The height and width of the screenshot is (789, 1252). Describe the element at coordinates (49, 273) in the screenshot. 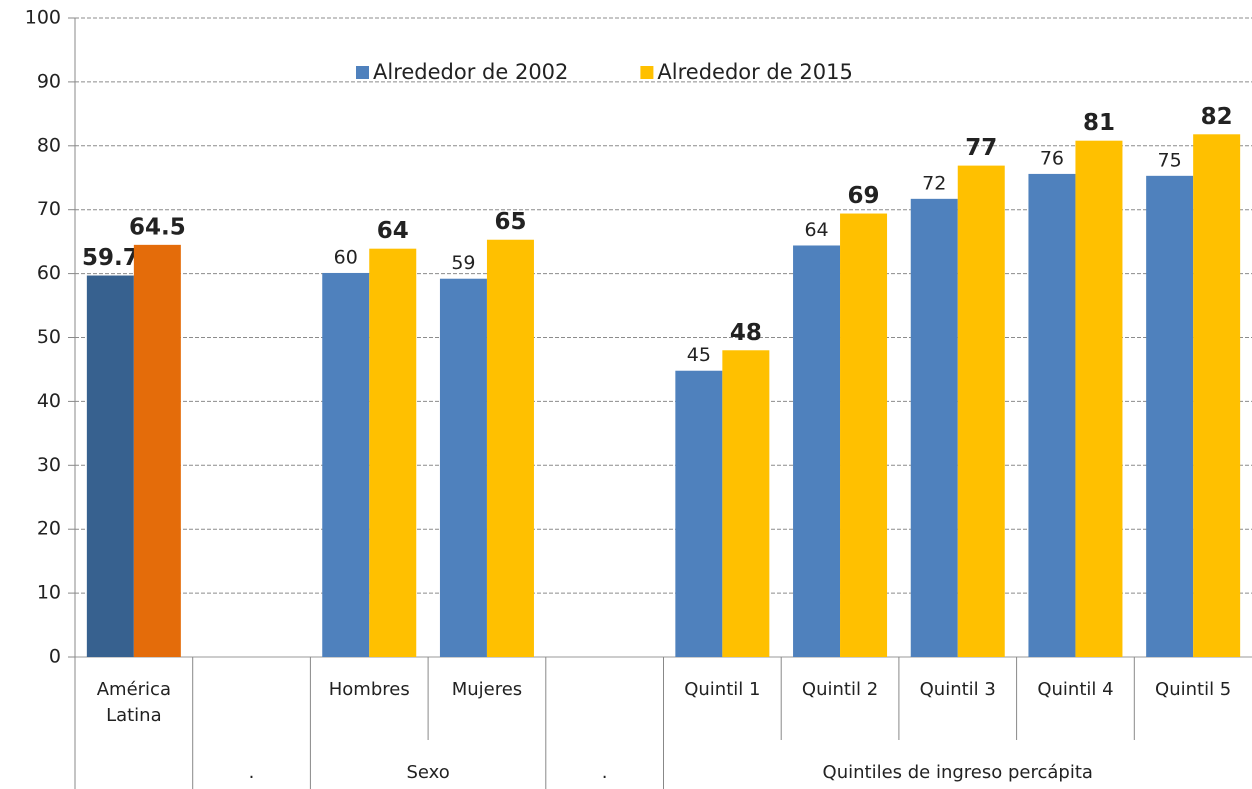

I see `y-tick-label: 60` at that location.